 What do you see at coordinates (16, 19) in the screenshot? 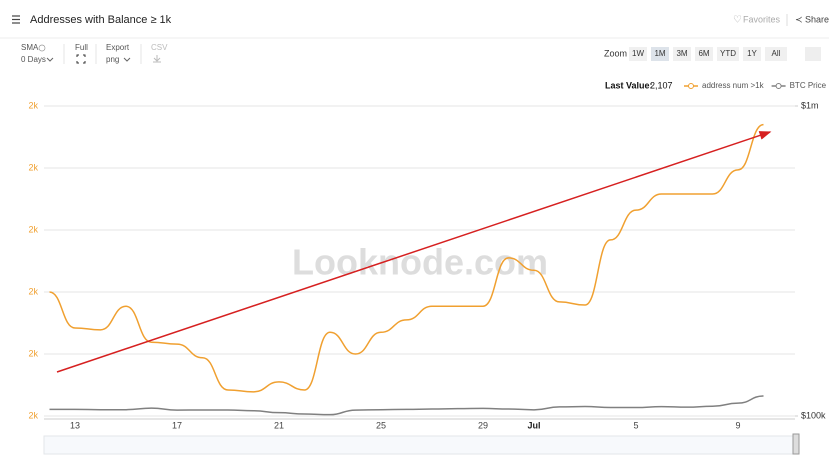
I see `menu-icon` at bounding box center [16, 19].